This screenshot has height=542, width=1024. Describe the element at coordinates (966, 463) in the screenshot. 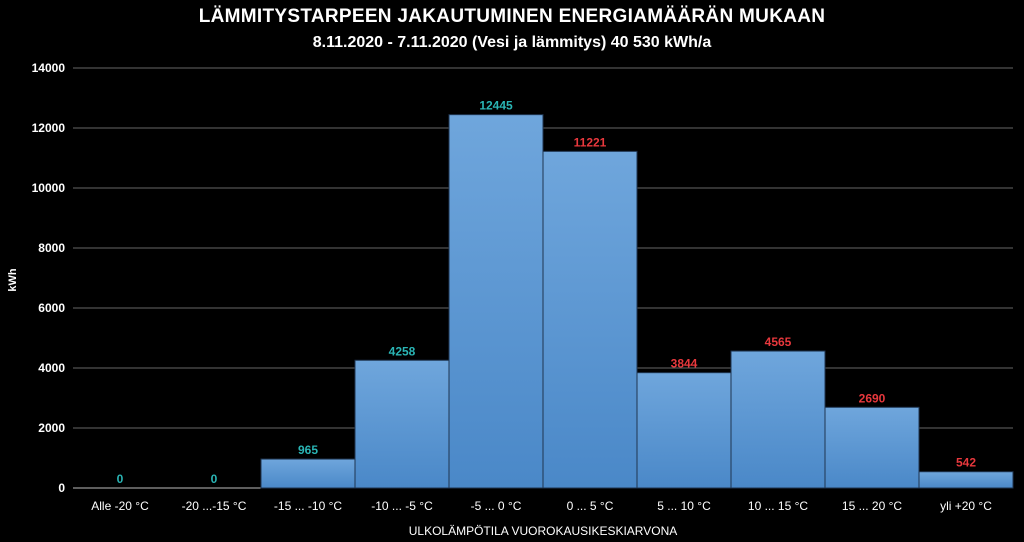

I see `data-label: 542` at that location.